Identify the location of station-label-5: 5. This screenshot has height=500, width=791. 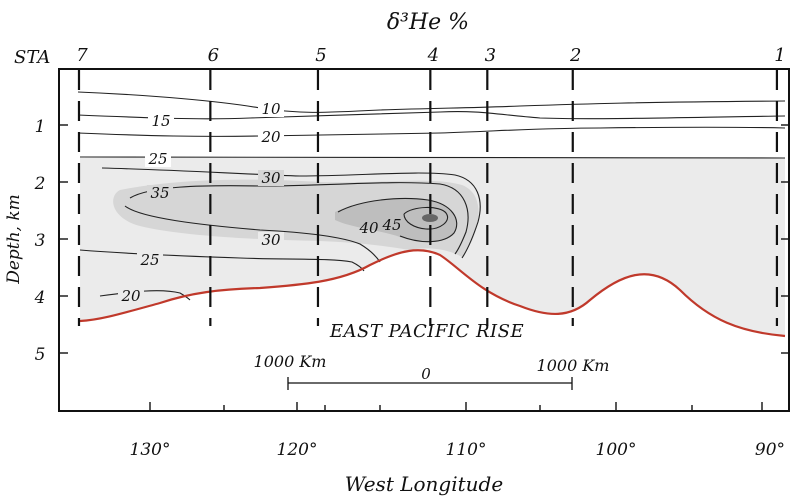
(320, 55).